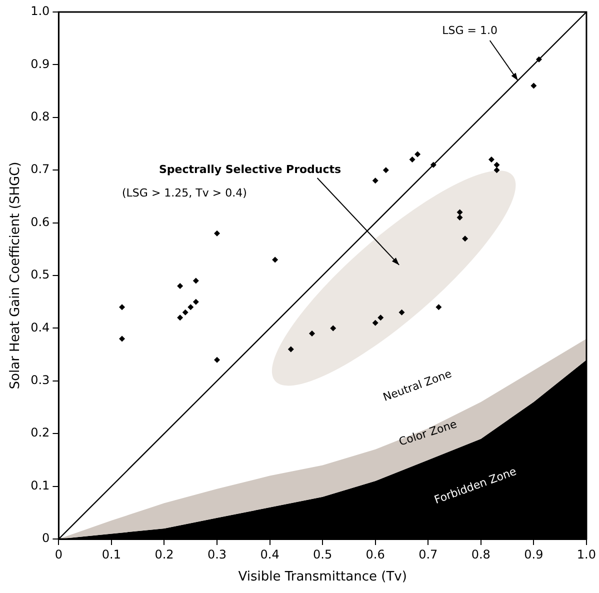 This screenshot has width=599, height=593. I want to click on y-axis-title: Solar Heat Gain Coefficient (SHGC), so click(16, 276).